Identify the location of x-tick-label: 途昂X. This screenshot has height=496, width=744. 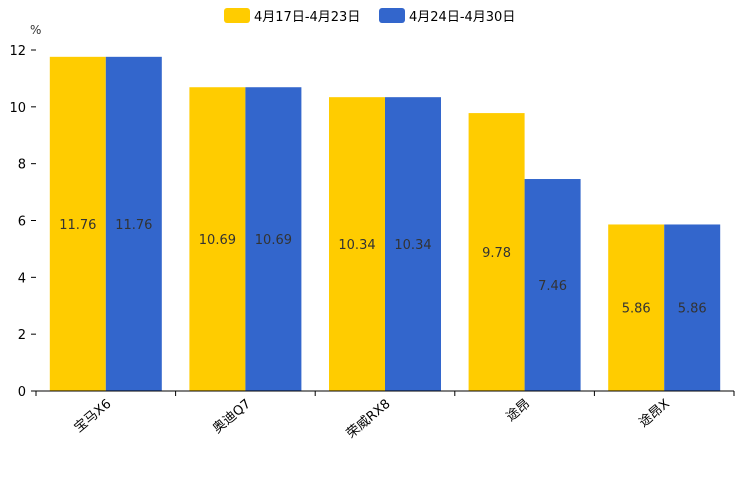
(654, 413).